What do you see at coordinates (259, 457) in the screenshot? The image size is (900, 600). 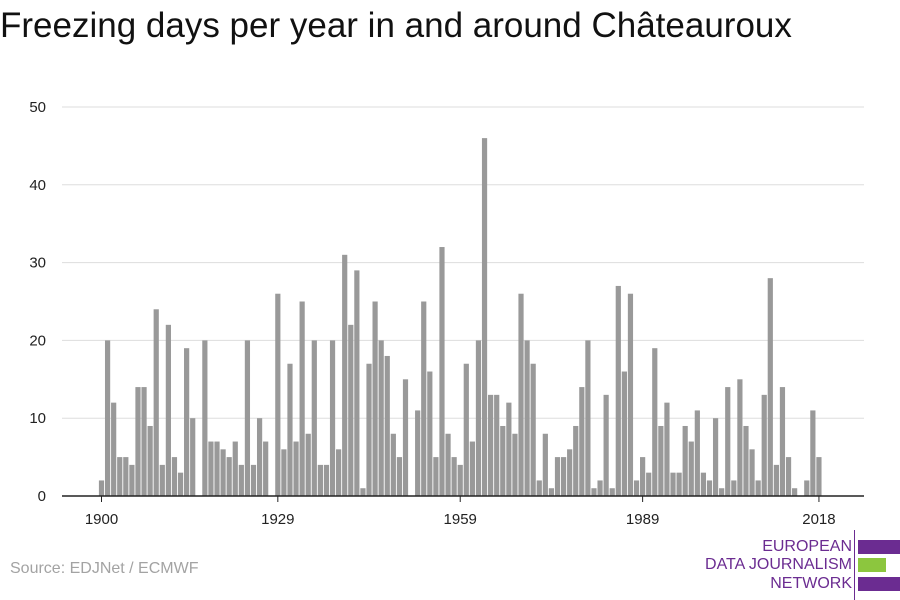 I see `bar-1926` at bounding box center [259, 457].